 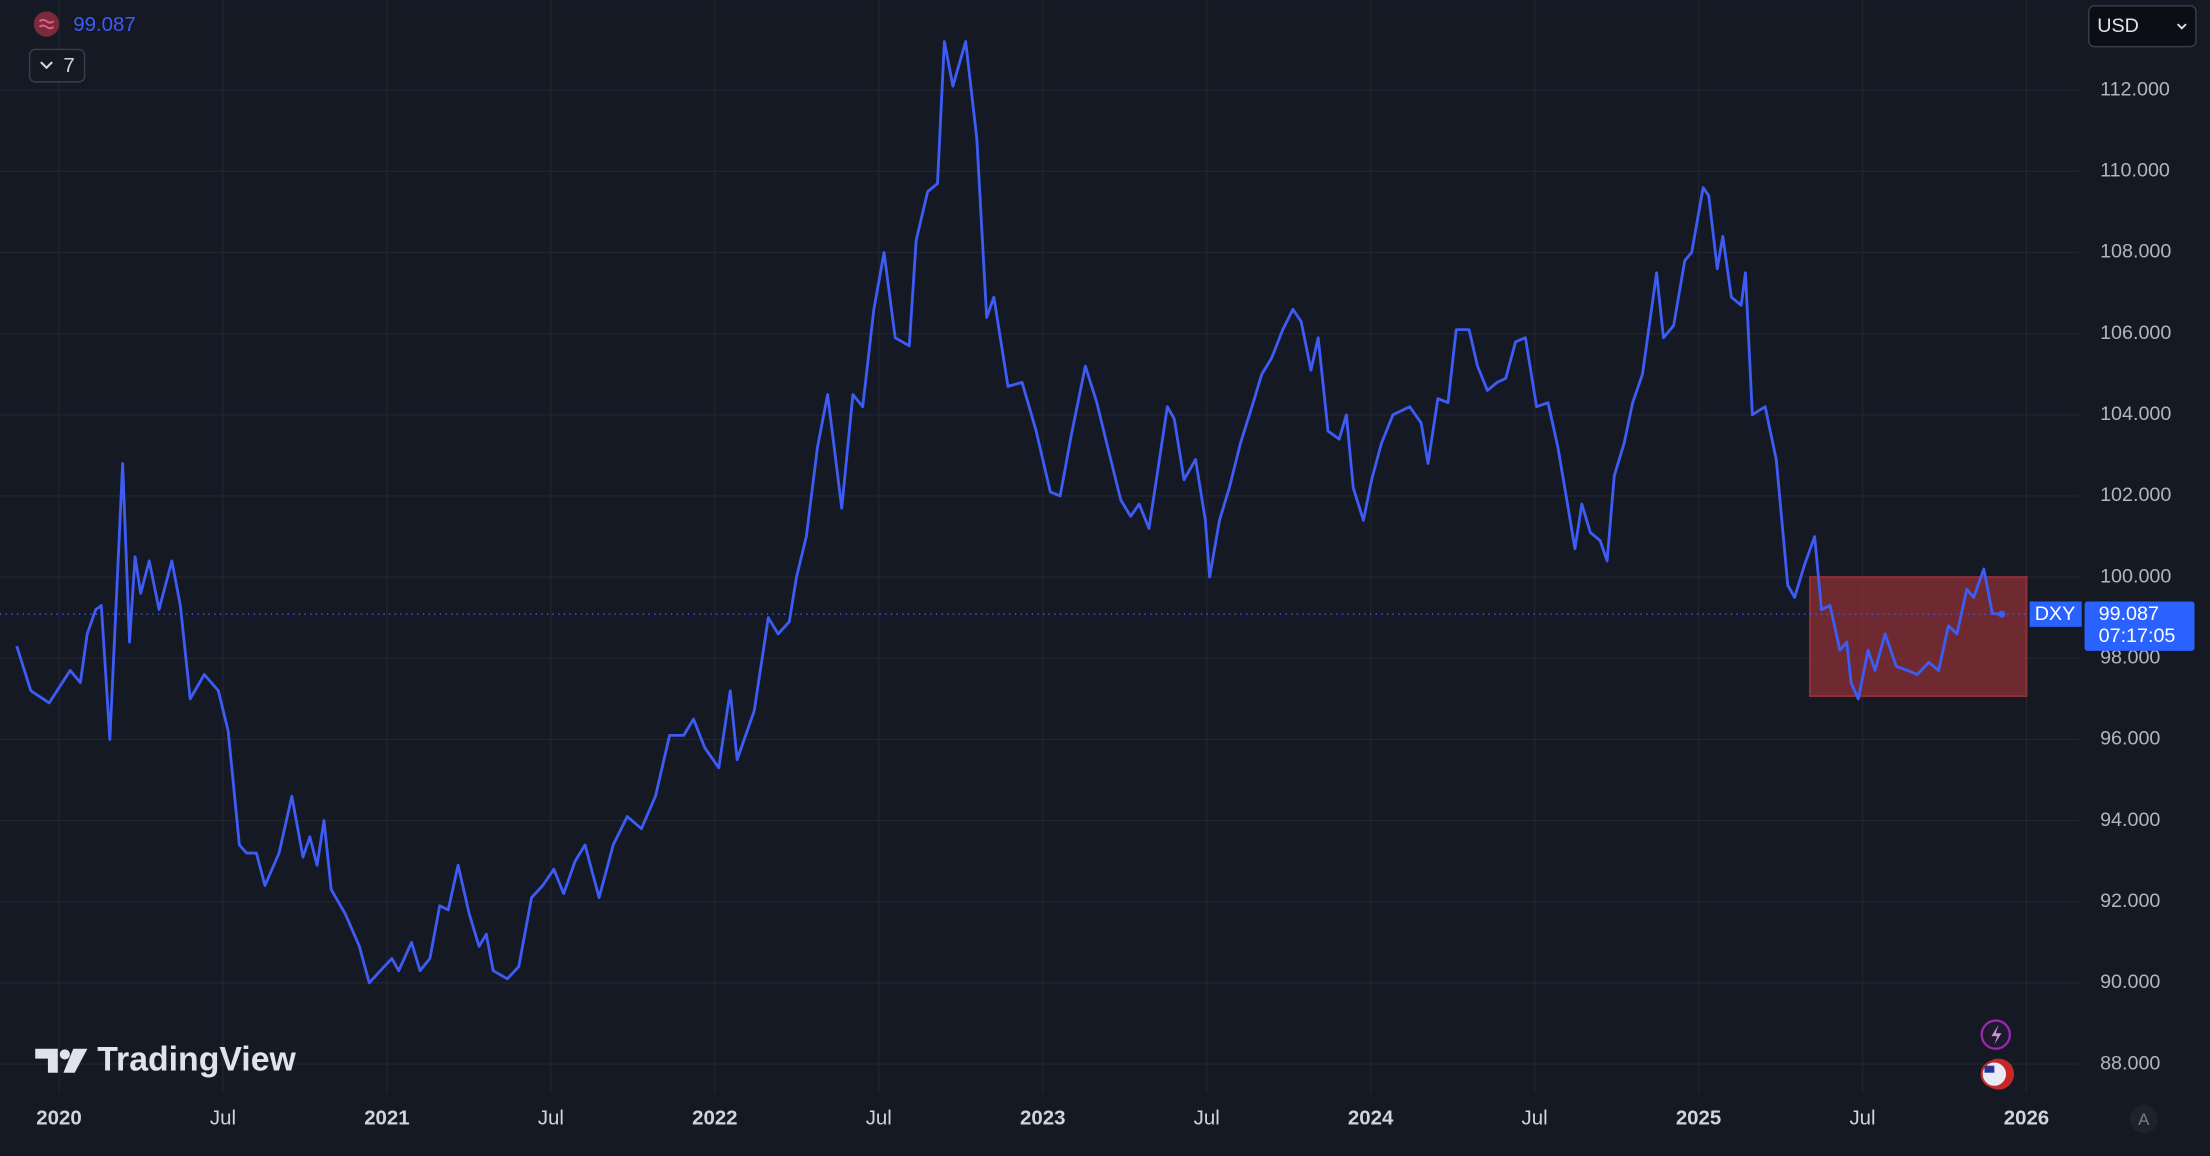 I want to click on flag-icon, so click(x=1994, y=1074).